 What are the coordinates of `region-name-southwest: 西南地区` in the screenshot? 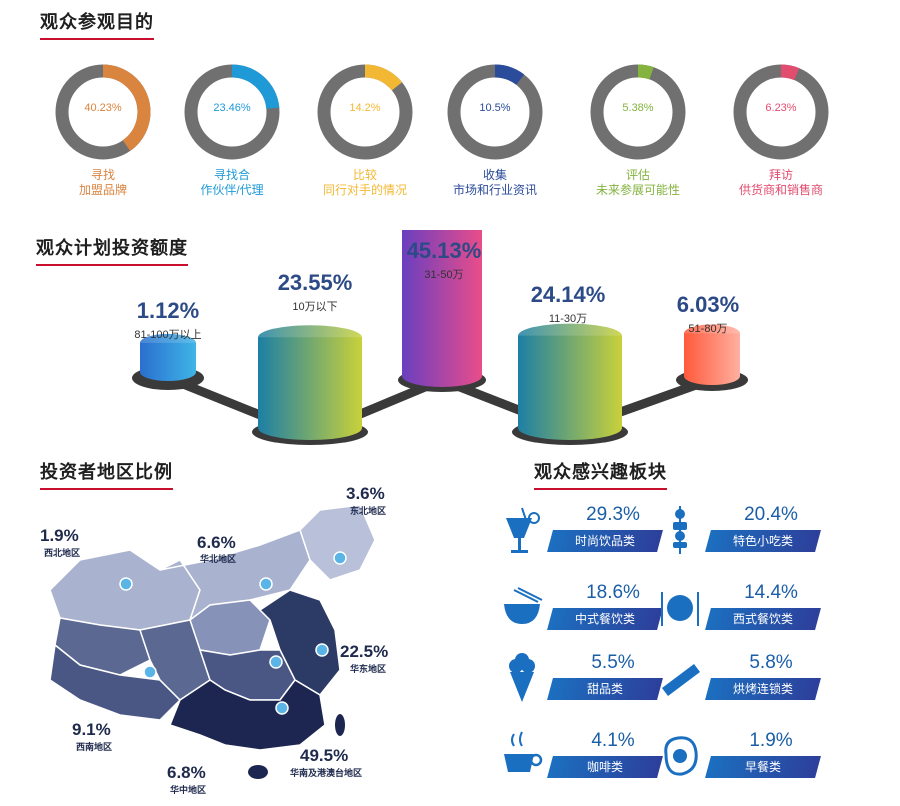 It's located at (94, 747).